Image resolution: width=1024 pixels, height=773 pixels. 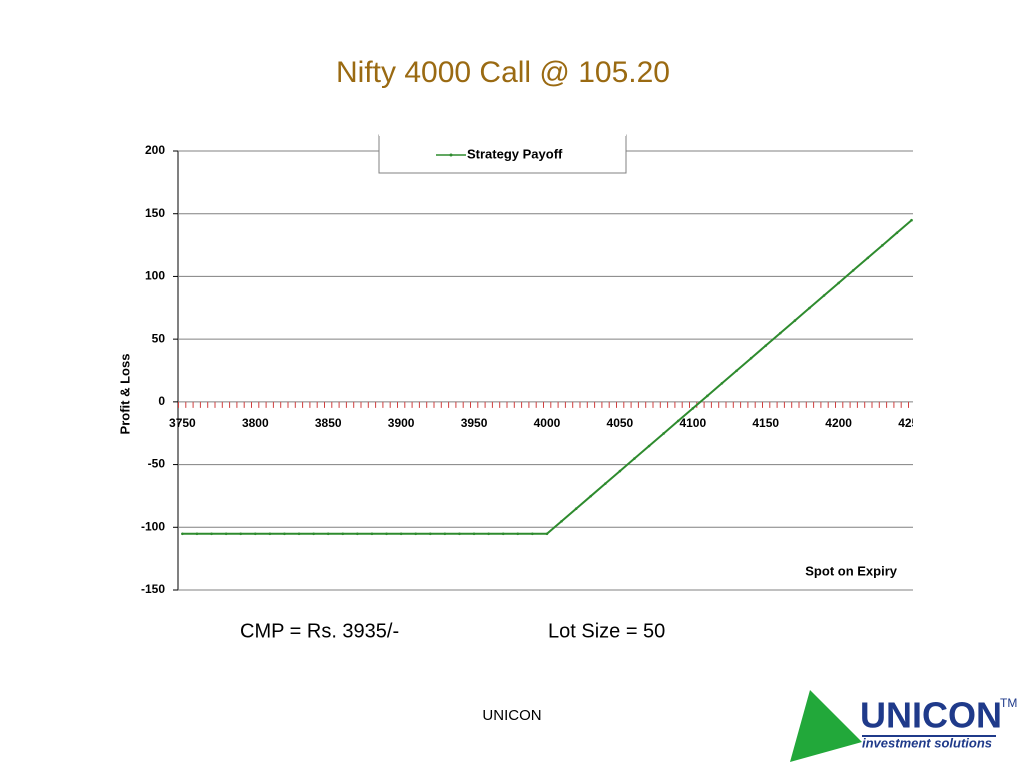 I want to click on logo-triangle, so click(x=826, y=726).